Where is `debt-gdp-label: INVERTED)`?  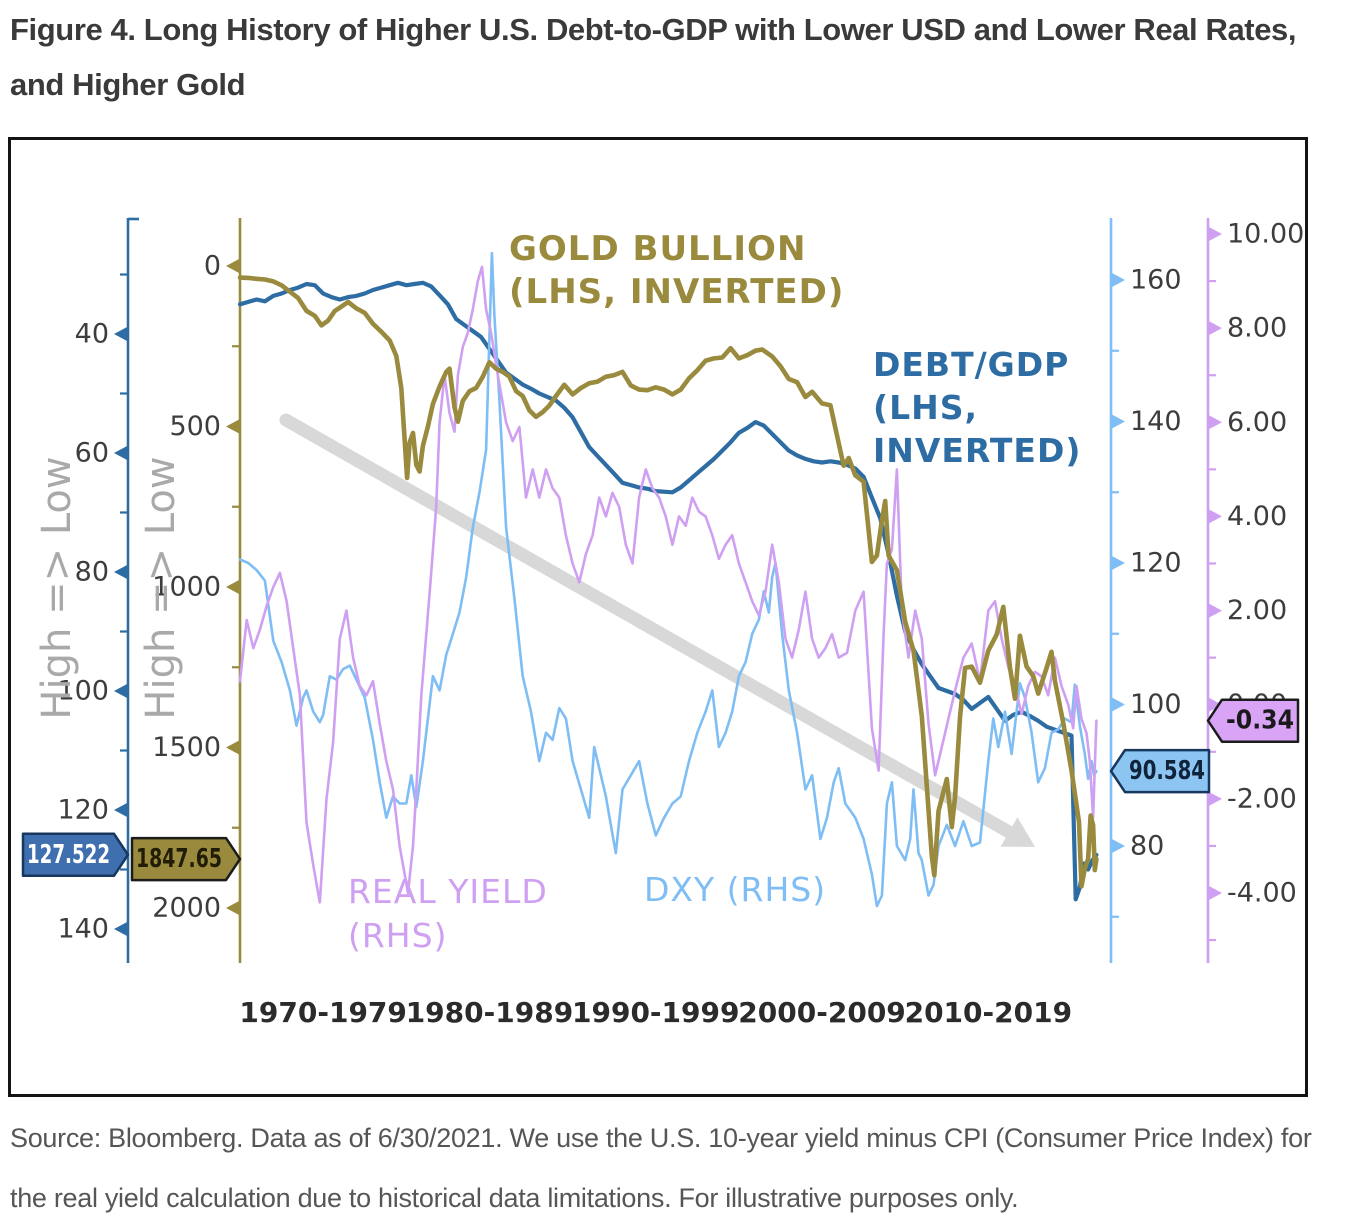 debt-gdp-label: INVERTED) is located at coordinates (977, 450).